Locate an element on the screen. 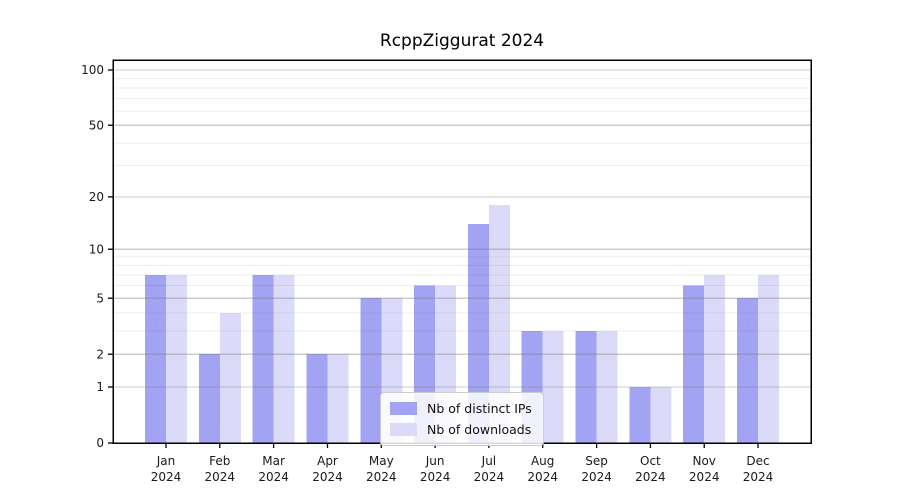 Image resolution: width=900 pixels, height=500 pixels. y-tick-label-50: 50 is located at coordinates (96, 125).